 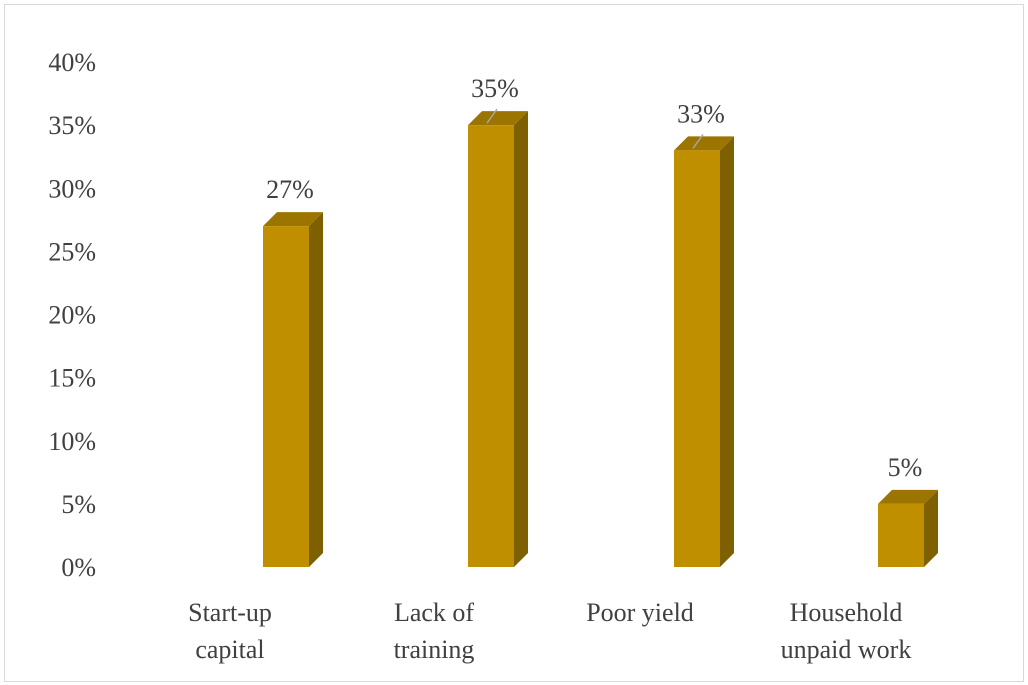 What do you see at coordinates (434, 649) in the screenshot?
I see `x-category-label-line: training` at bounding box center [434, 649].